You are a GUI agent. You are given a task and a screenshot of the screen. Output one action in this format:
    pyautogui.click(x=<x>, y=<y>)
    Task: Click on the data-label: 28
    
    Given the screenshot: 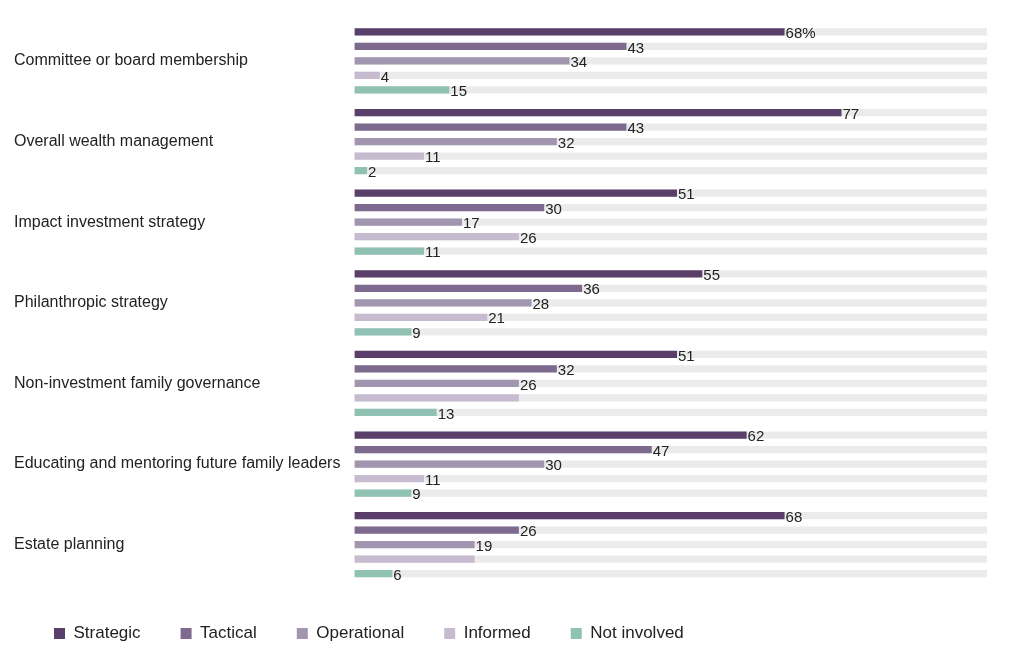 What is the action you would take?
    pyautogui.click(x=541, y=303)
    